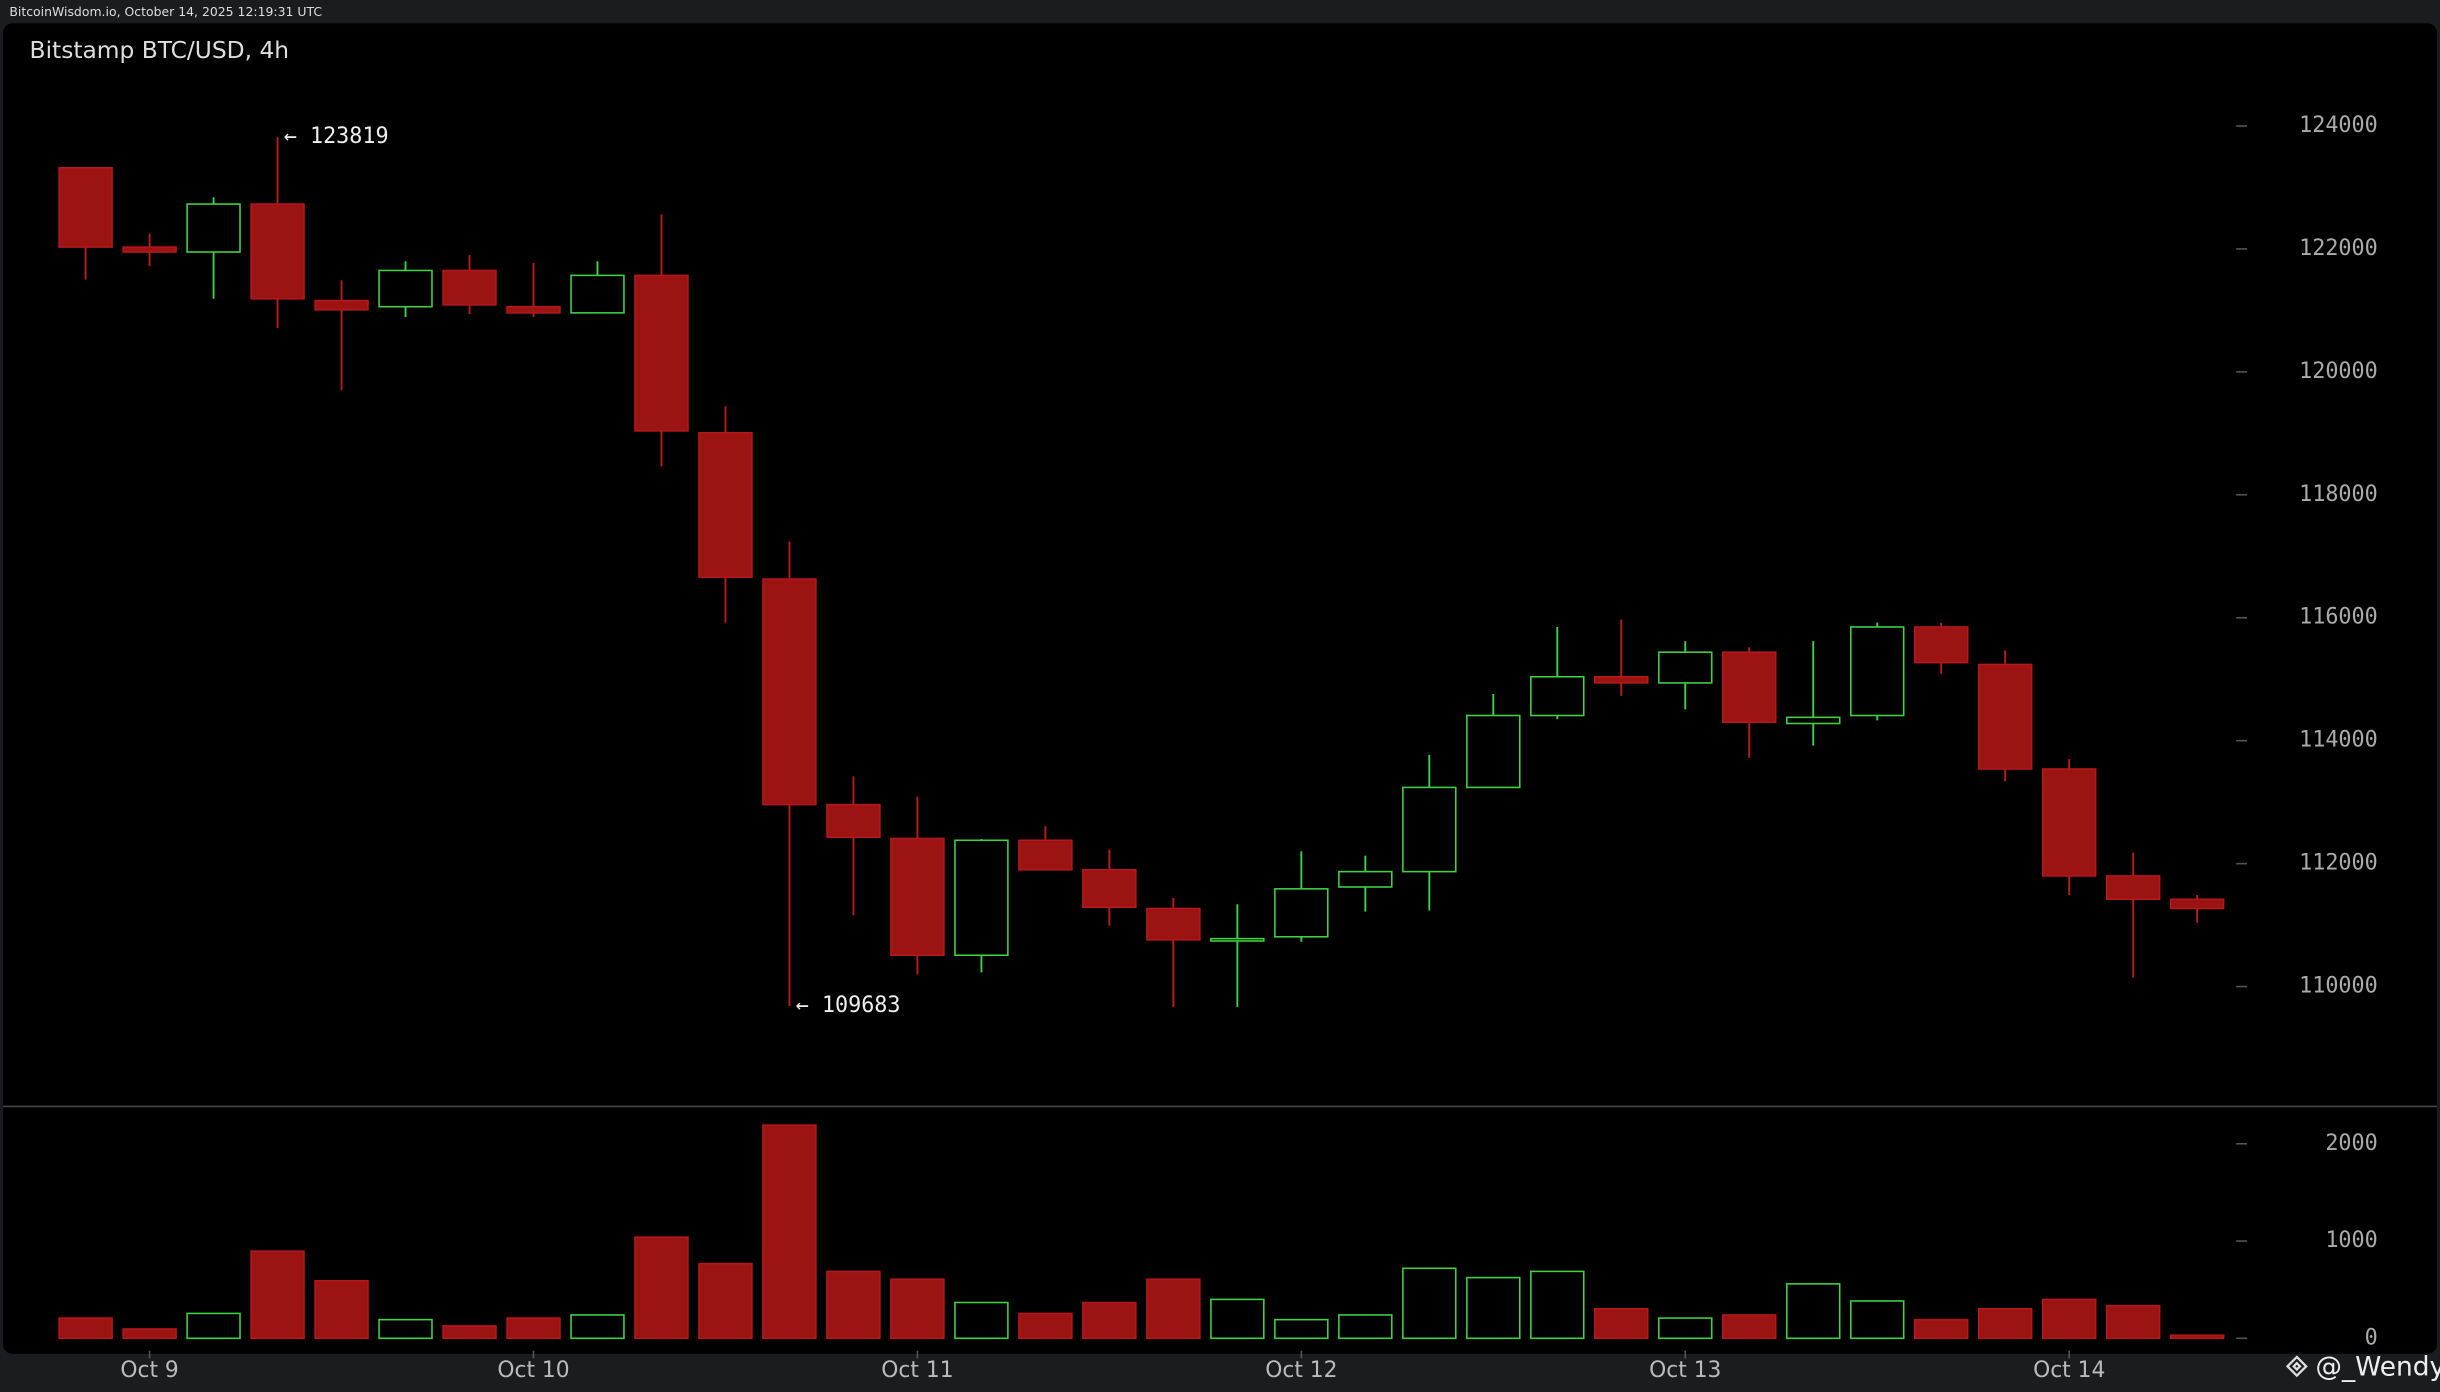 This screenshot has width=2440, height=1392. What do you see at coordinates (2378, 1366) in the screenshot?
I see `watermark: @_Wendy` at bounding box center [2378, 1366].